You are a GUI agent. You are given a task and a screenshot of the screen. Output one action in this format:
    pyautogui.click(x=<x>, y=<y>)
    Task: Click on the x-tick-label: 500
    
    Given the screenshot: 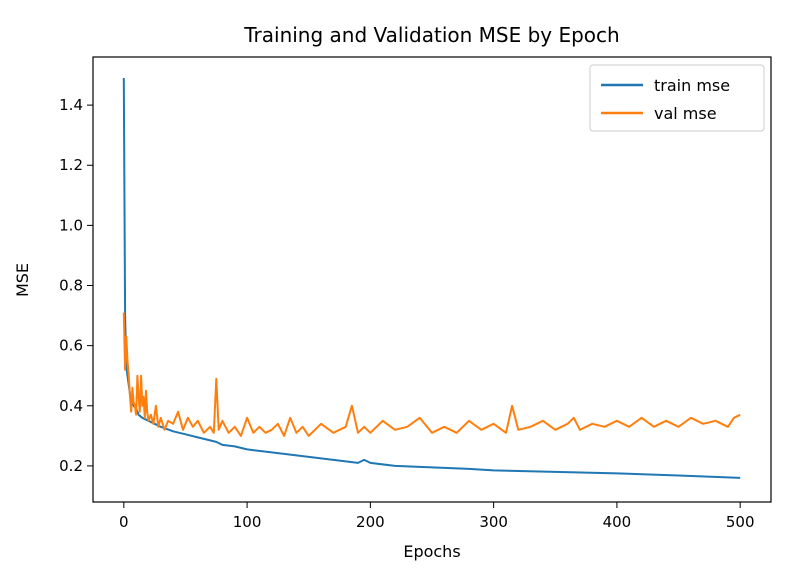 What is the action you would take?
    pyautogui.click(x=740, y=522)
    